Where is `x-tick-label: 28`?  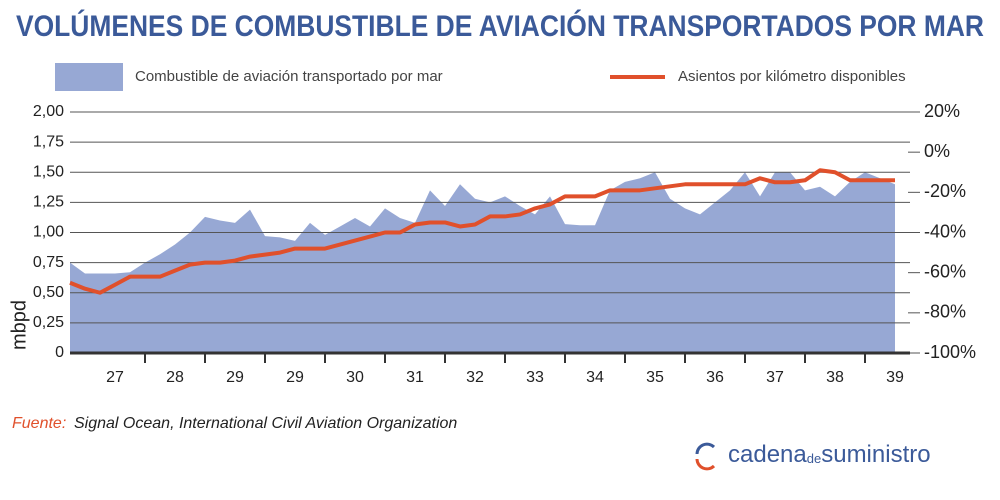 x-tick-label: 28 is located at coordinates (175, 377).